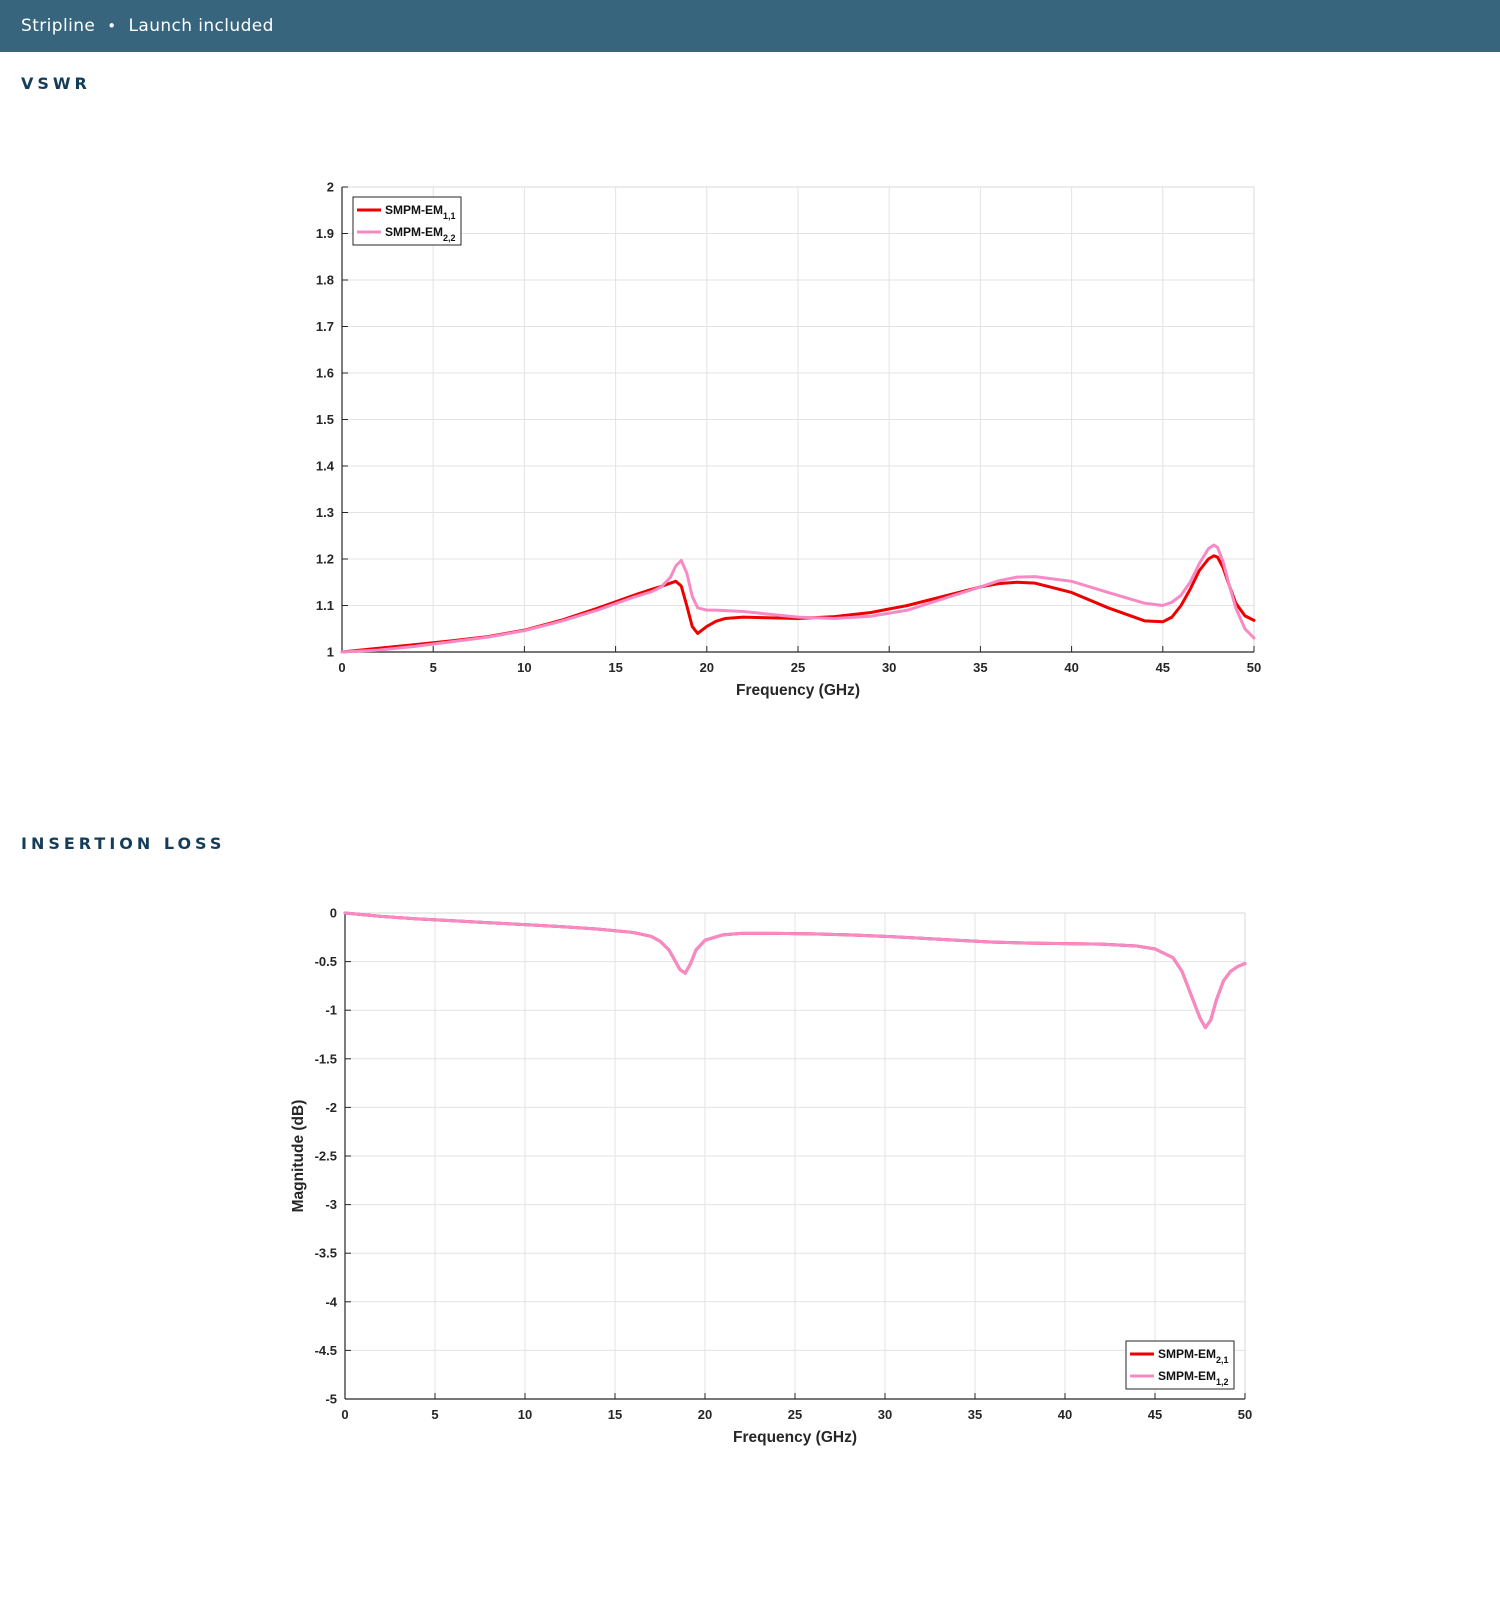 The width and height of the screenshot is (1500, 1623). What do you see at coordinates (201, 26) in the screenshot?
I see `header-item-launch: Launch included` at bounding box center [201, 26].